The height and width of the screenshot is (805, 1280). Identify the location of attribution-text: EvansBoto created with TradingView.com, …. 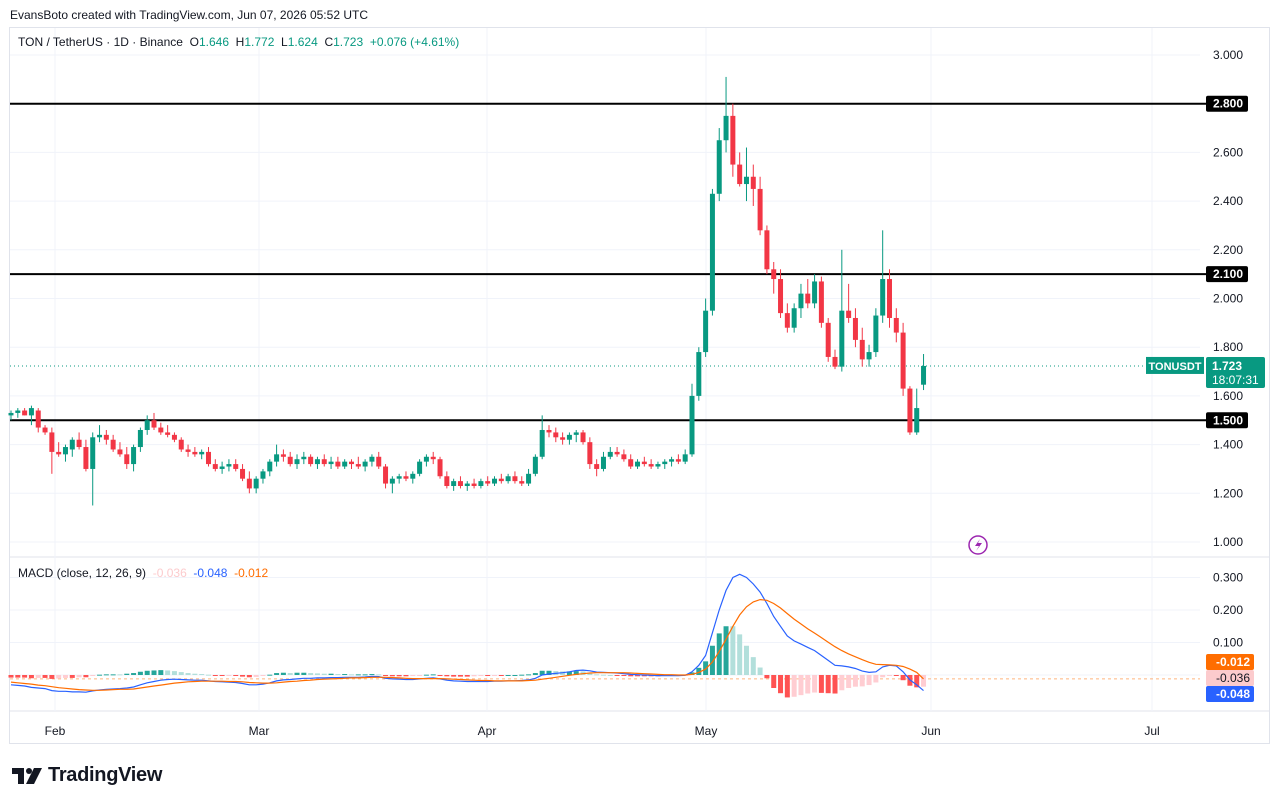
(189, 15).